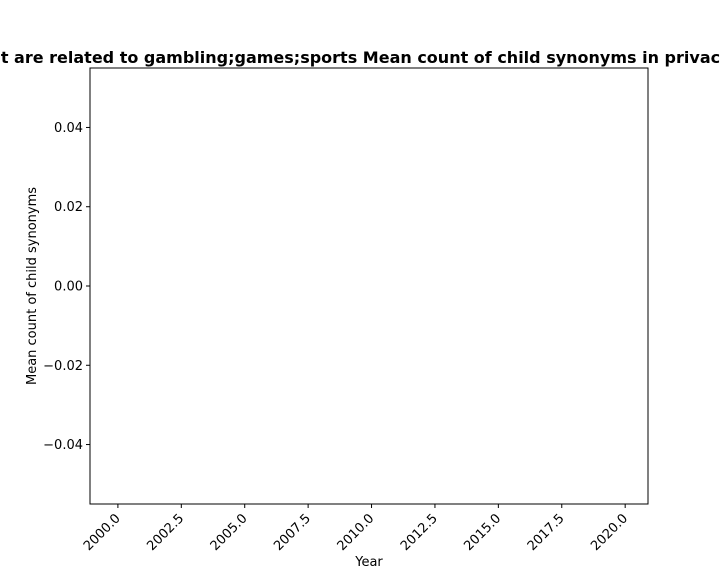 The height and width of the screenshot is (580, 720). Describe the element at coordinates (102, 532) in the screenshot. I see `x-tick-label: 2000.0` at that location.